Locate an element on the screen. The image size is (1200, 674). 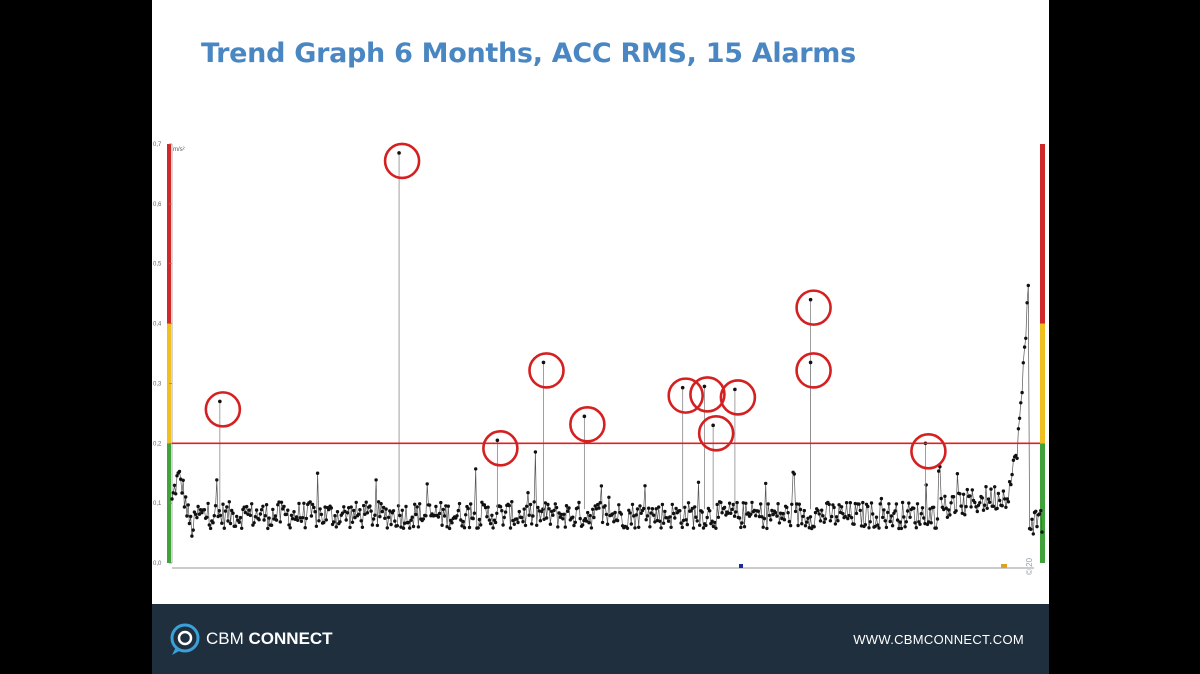
website-link: WWW.CBMCONNECT.COM is located at coordinates (938, 639).